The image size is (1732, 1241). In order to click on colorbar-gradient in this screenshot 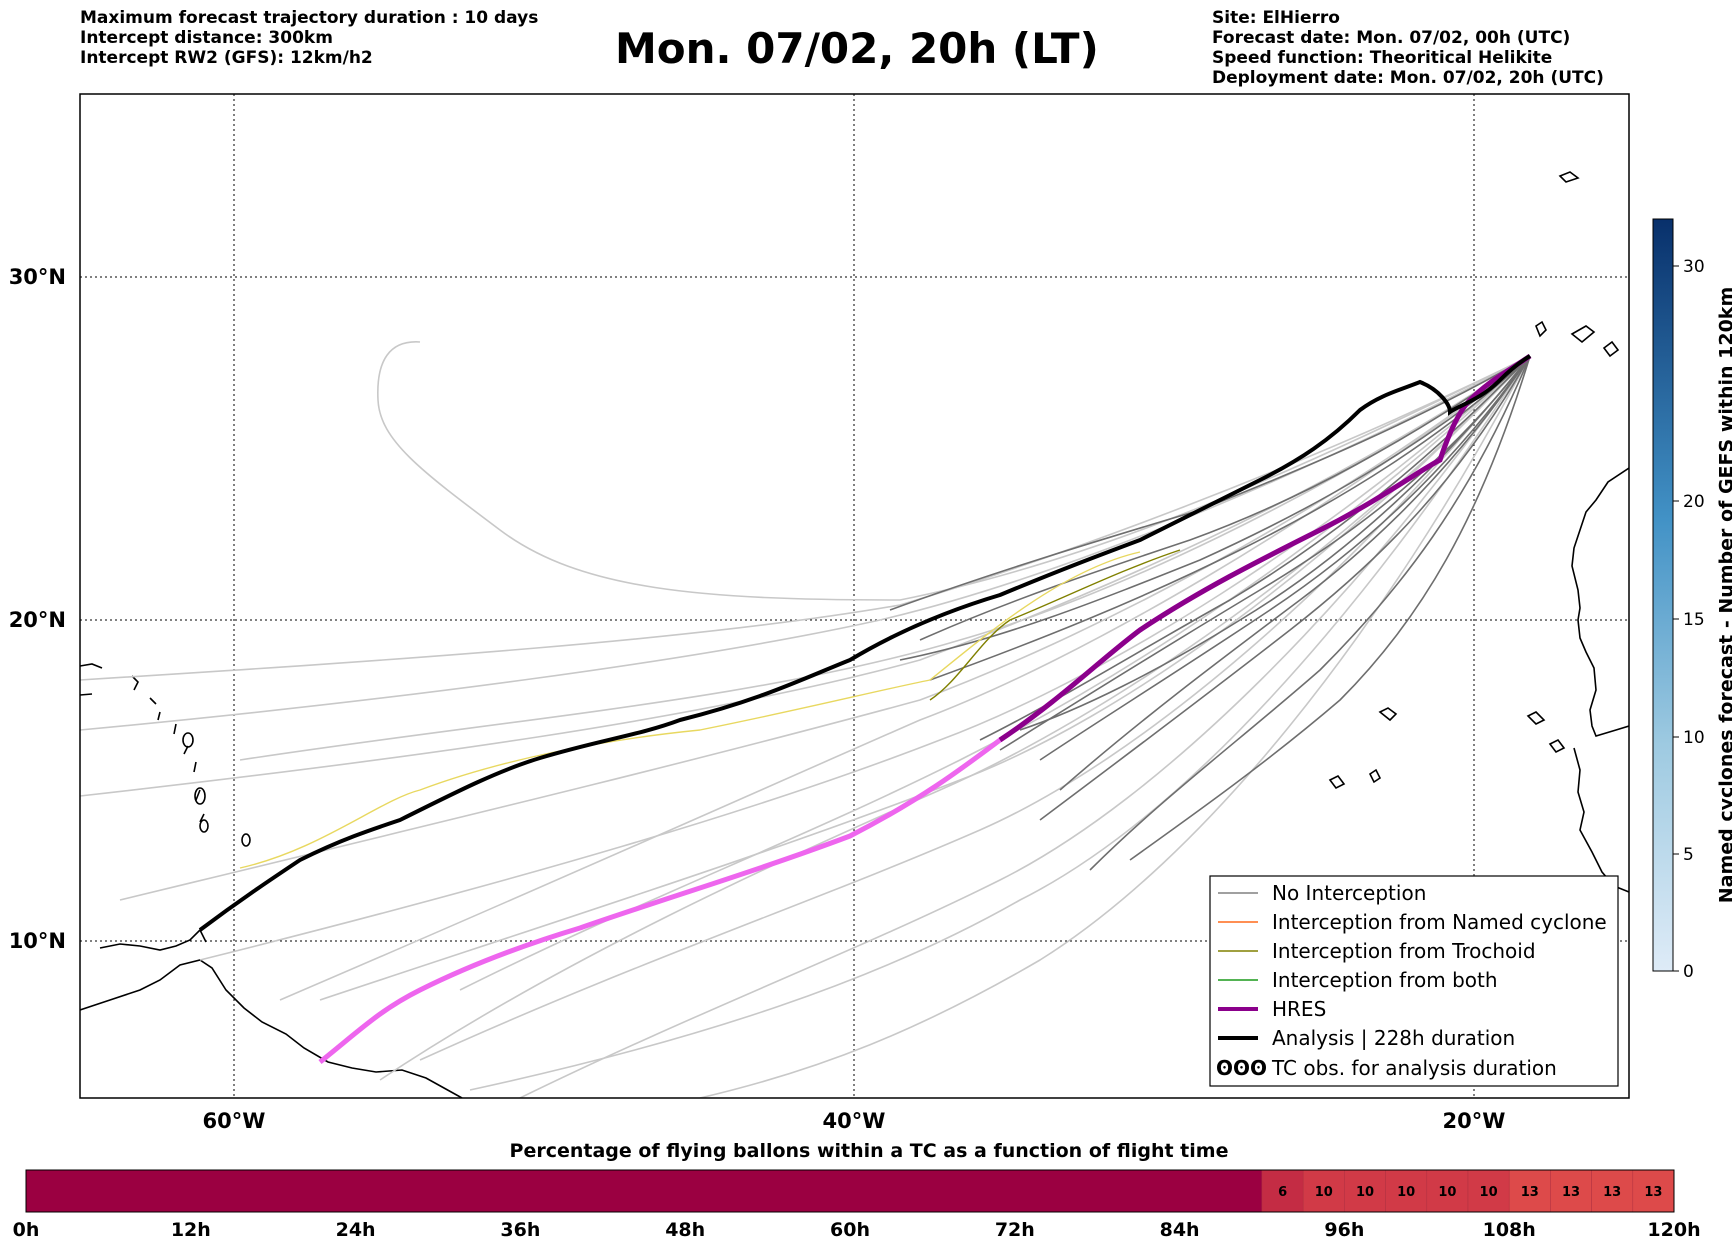, I will do `click(1663, 595)`.